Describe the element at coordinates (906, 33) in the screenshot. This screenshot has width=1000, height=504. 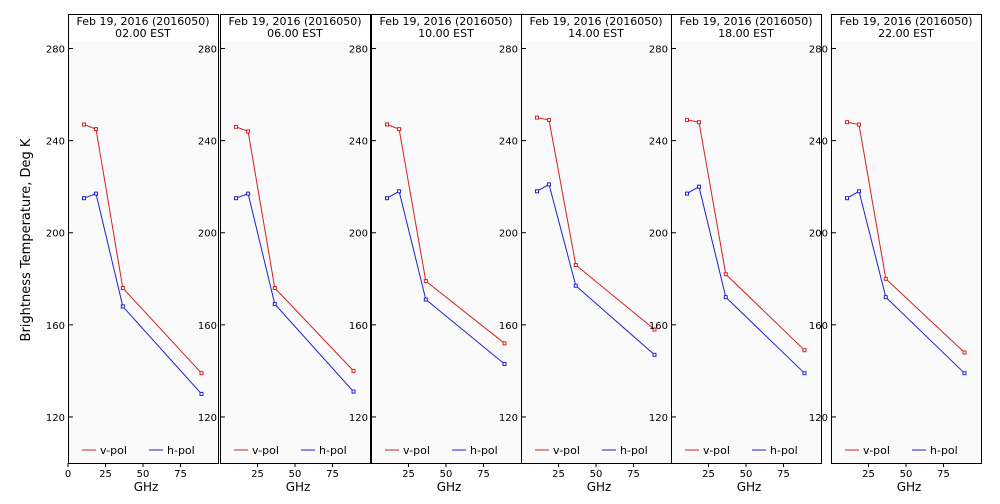
I see `panel-subtitle: 22.00 EST` at that location.